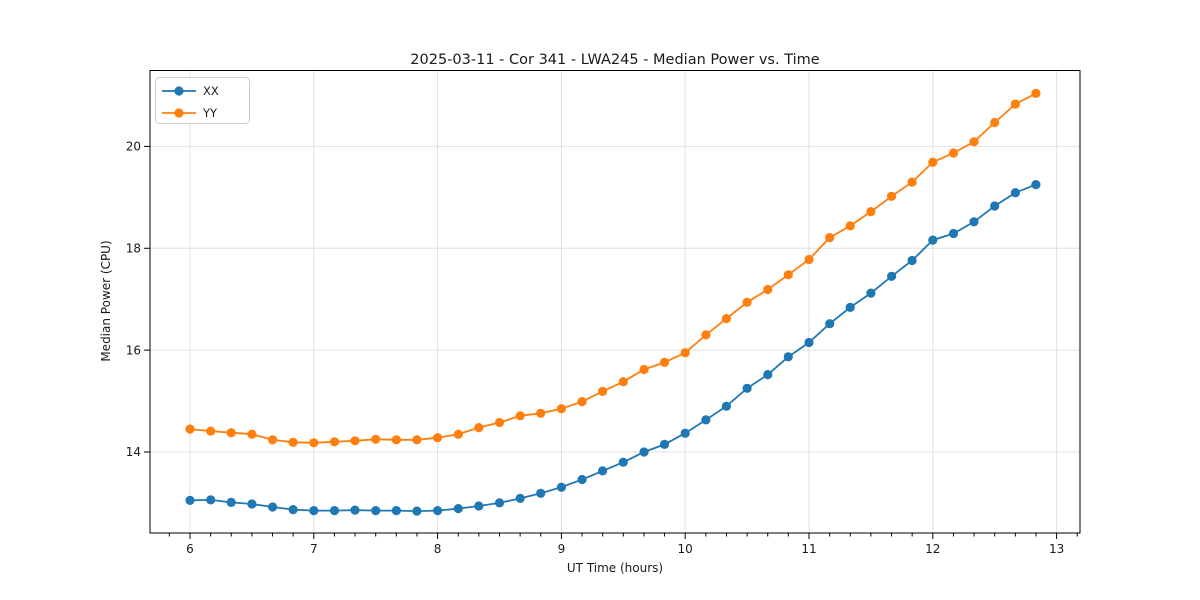 Image resolution: width=1200 pixels, height=600 pixels. Describe the element at coordinates (133, 147) in the screenshot. I see `y-tick-label: 20` at that location.